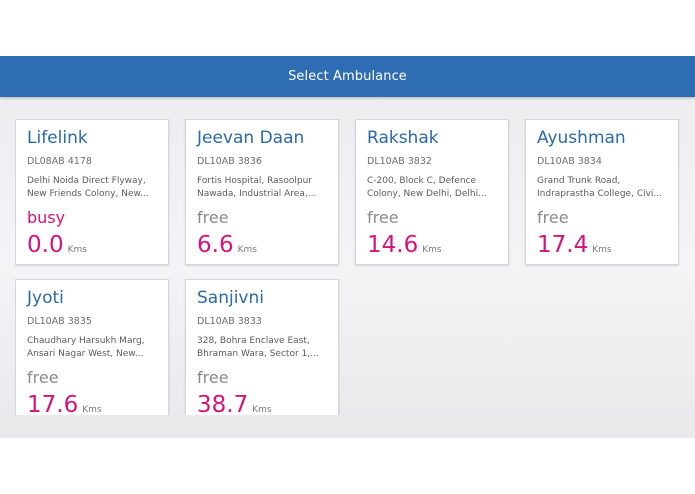  What do you see at coordinates (251, 138) in the screenshot?
I see `ambulance-name: Jeevan Daan` at bounding box center [251, 138].